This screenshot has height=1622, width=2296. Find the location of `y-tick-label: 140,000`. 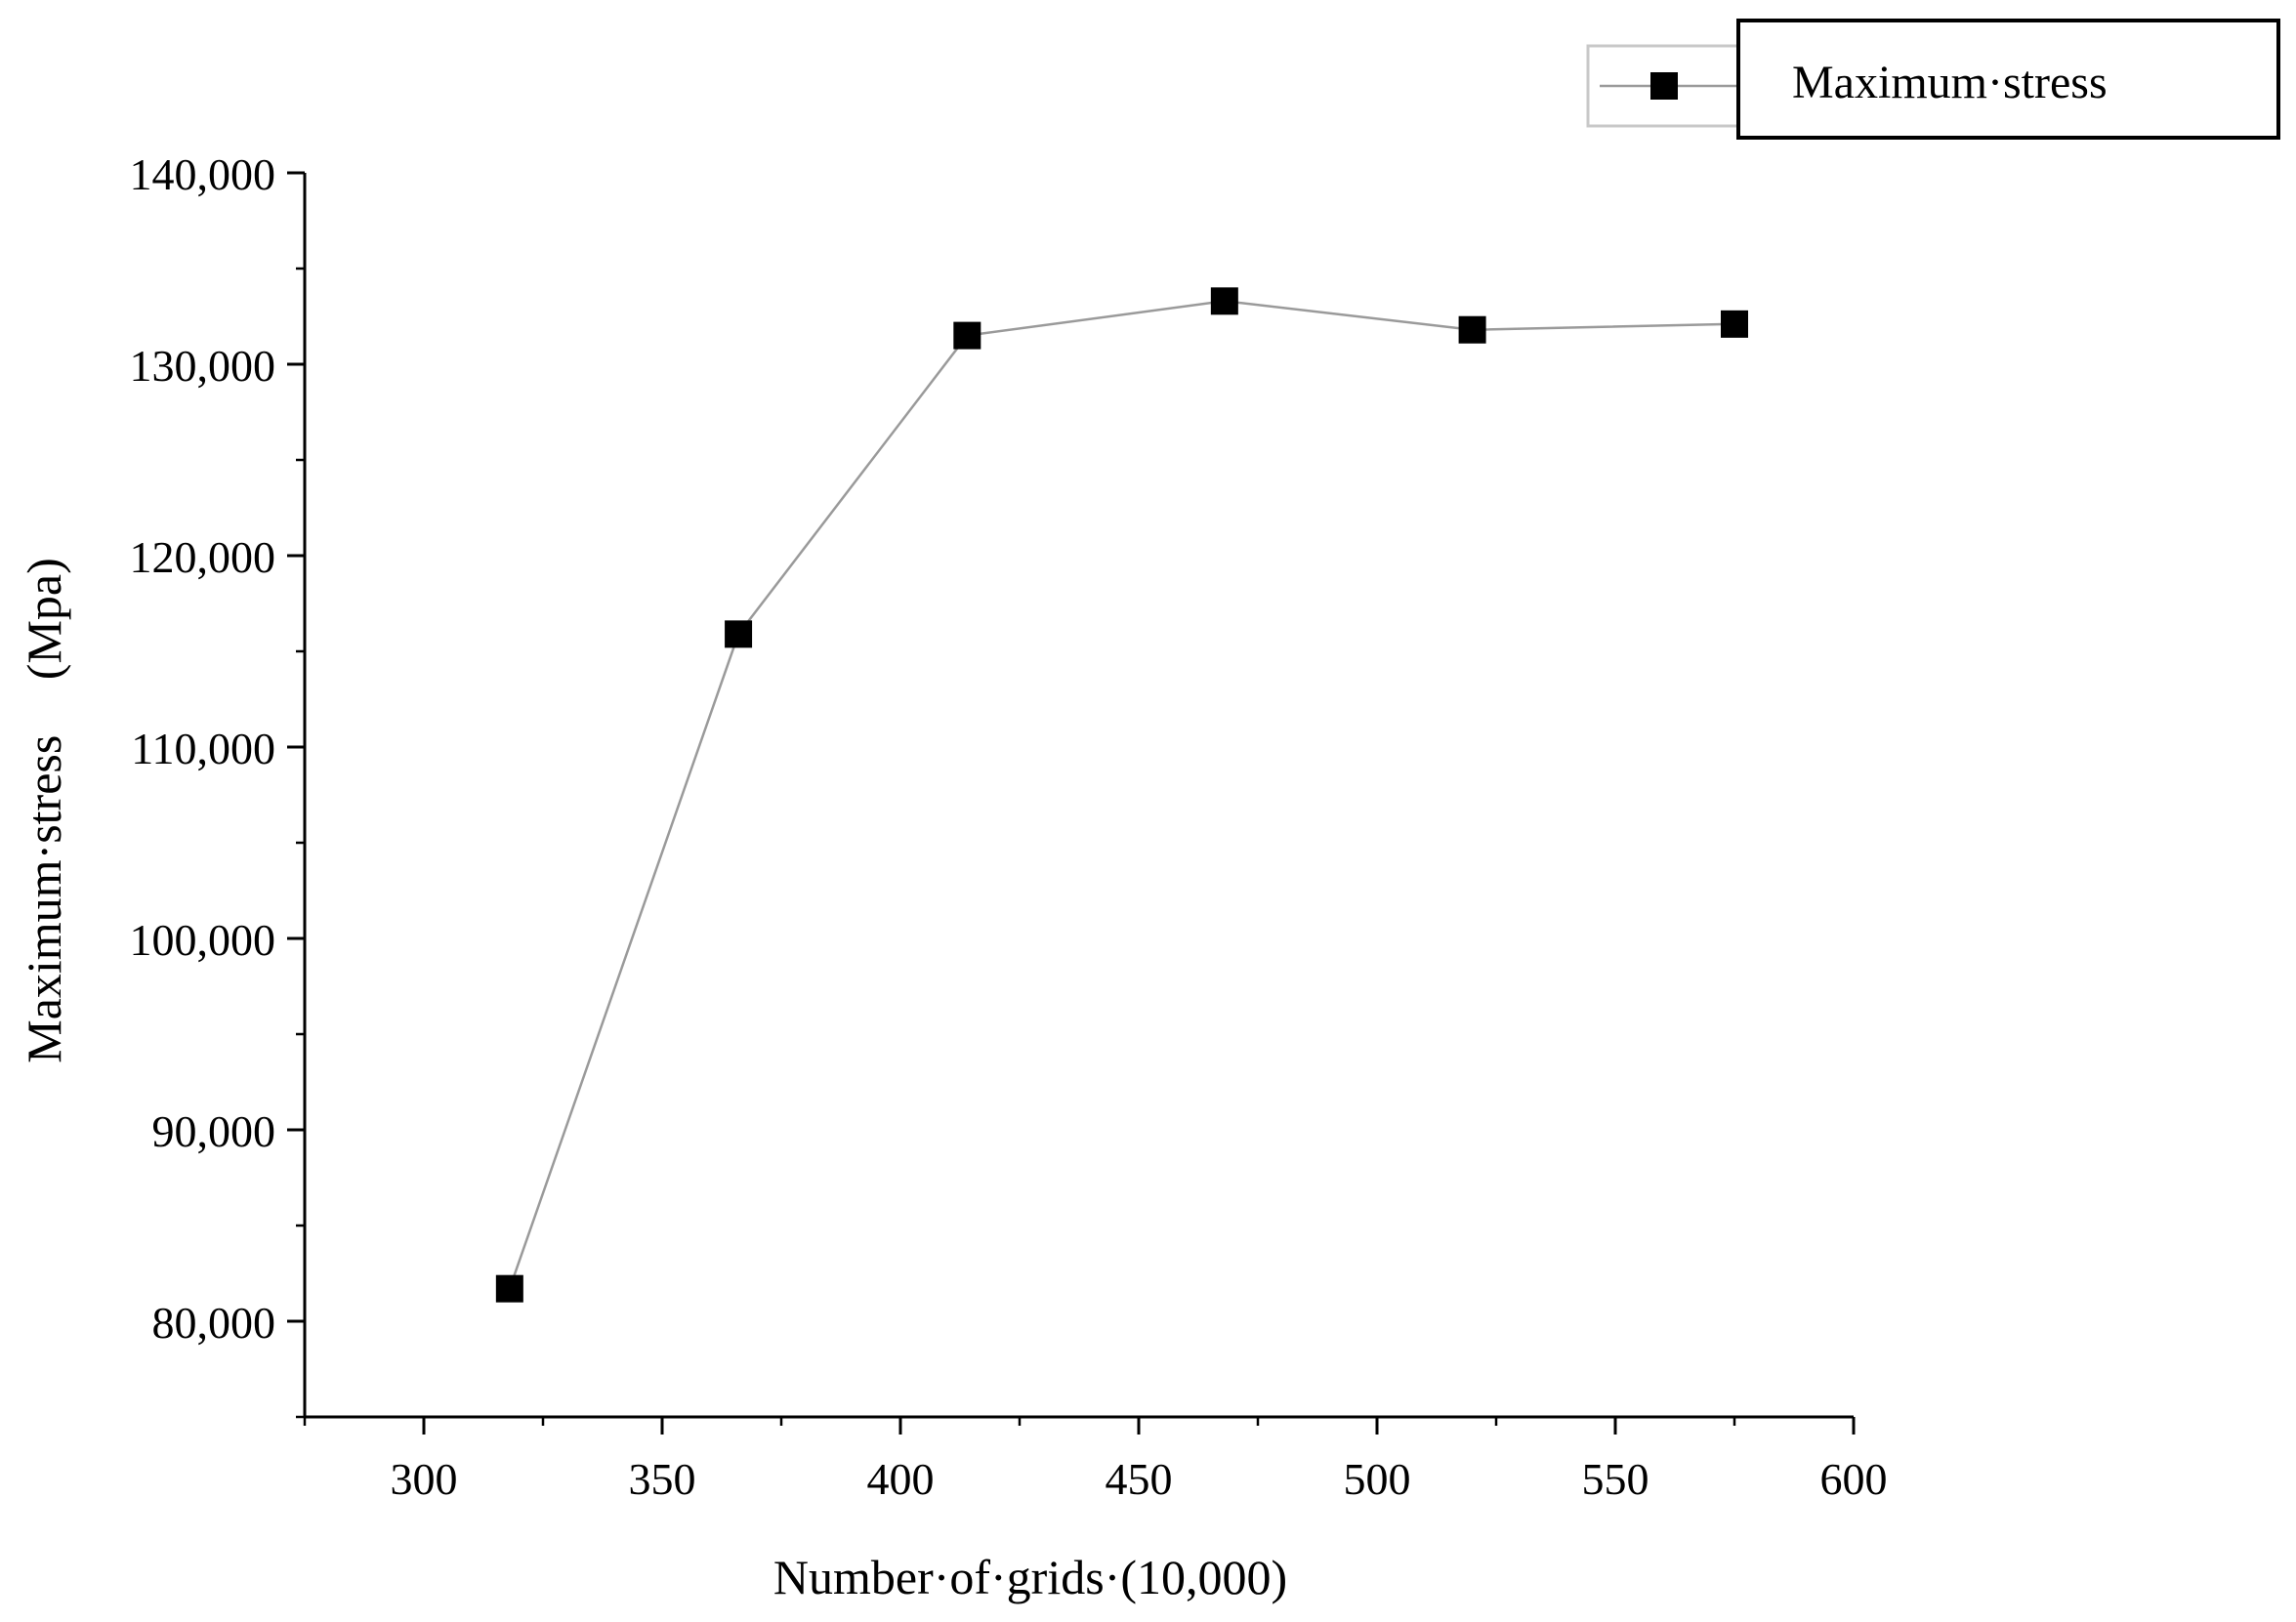

y-tick-label: 140,000 is located at coordinates (203, 174).